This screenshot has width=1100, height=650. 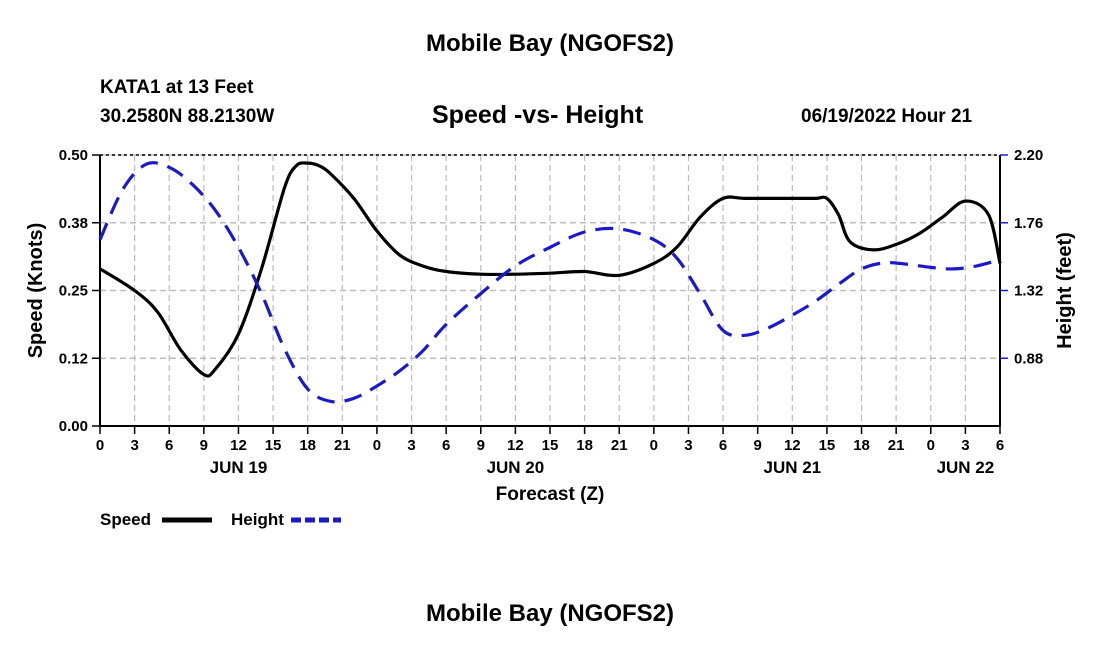 I want to click on x-axis-title: Forecast (Z), so click(x=550, y=494).